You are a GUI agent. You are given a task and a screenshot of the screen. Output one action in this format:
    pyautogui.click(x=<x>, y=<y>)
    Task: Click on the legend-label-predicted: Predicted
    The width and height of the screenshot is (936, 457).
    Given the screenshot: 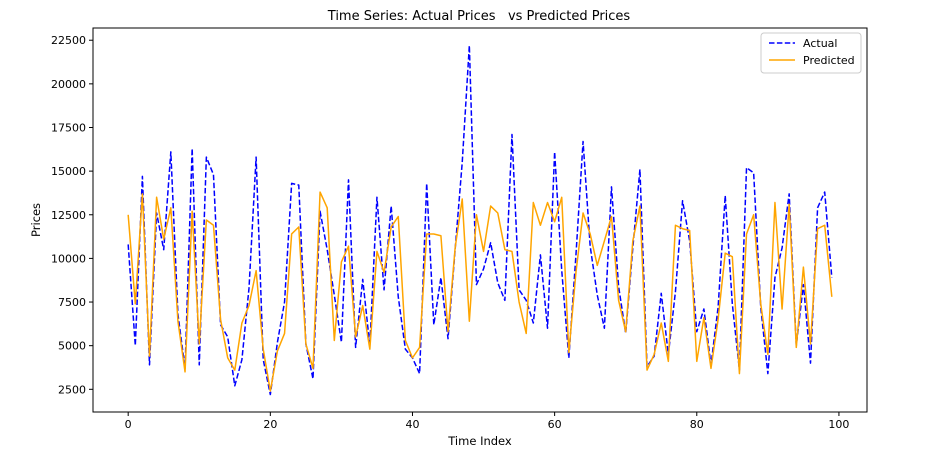 What is the action you would take?
    pyautogui.click(x=829, y=60)
    